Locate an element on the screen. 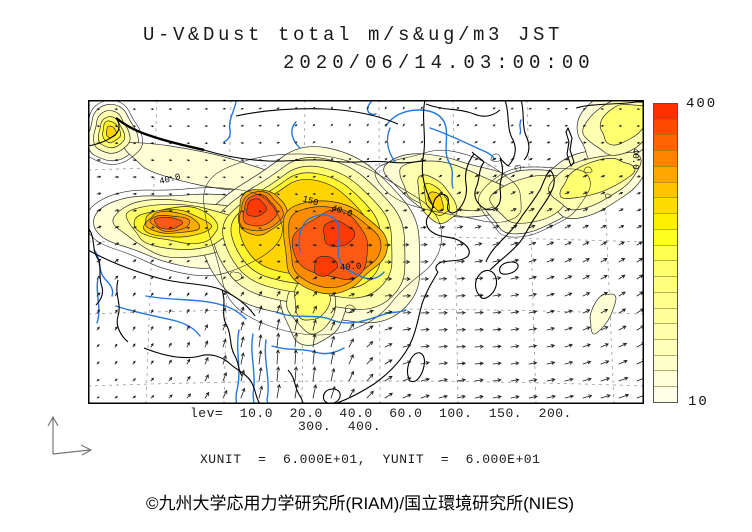 This screenshot has height=532, width=752. colorbar is located at coordinates (665, 253).